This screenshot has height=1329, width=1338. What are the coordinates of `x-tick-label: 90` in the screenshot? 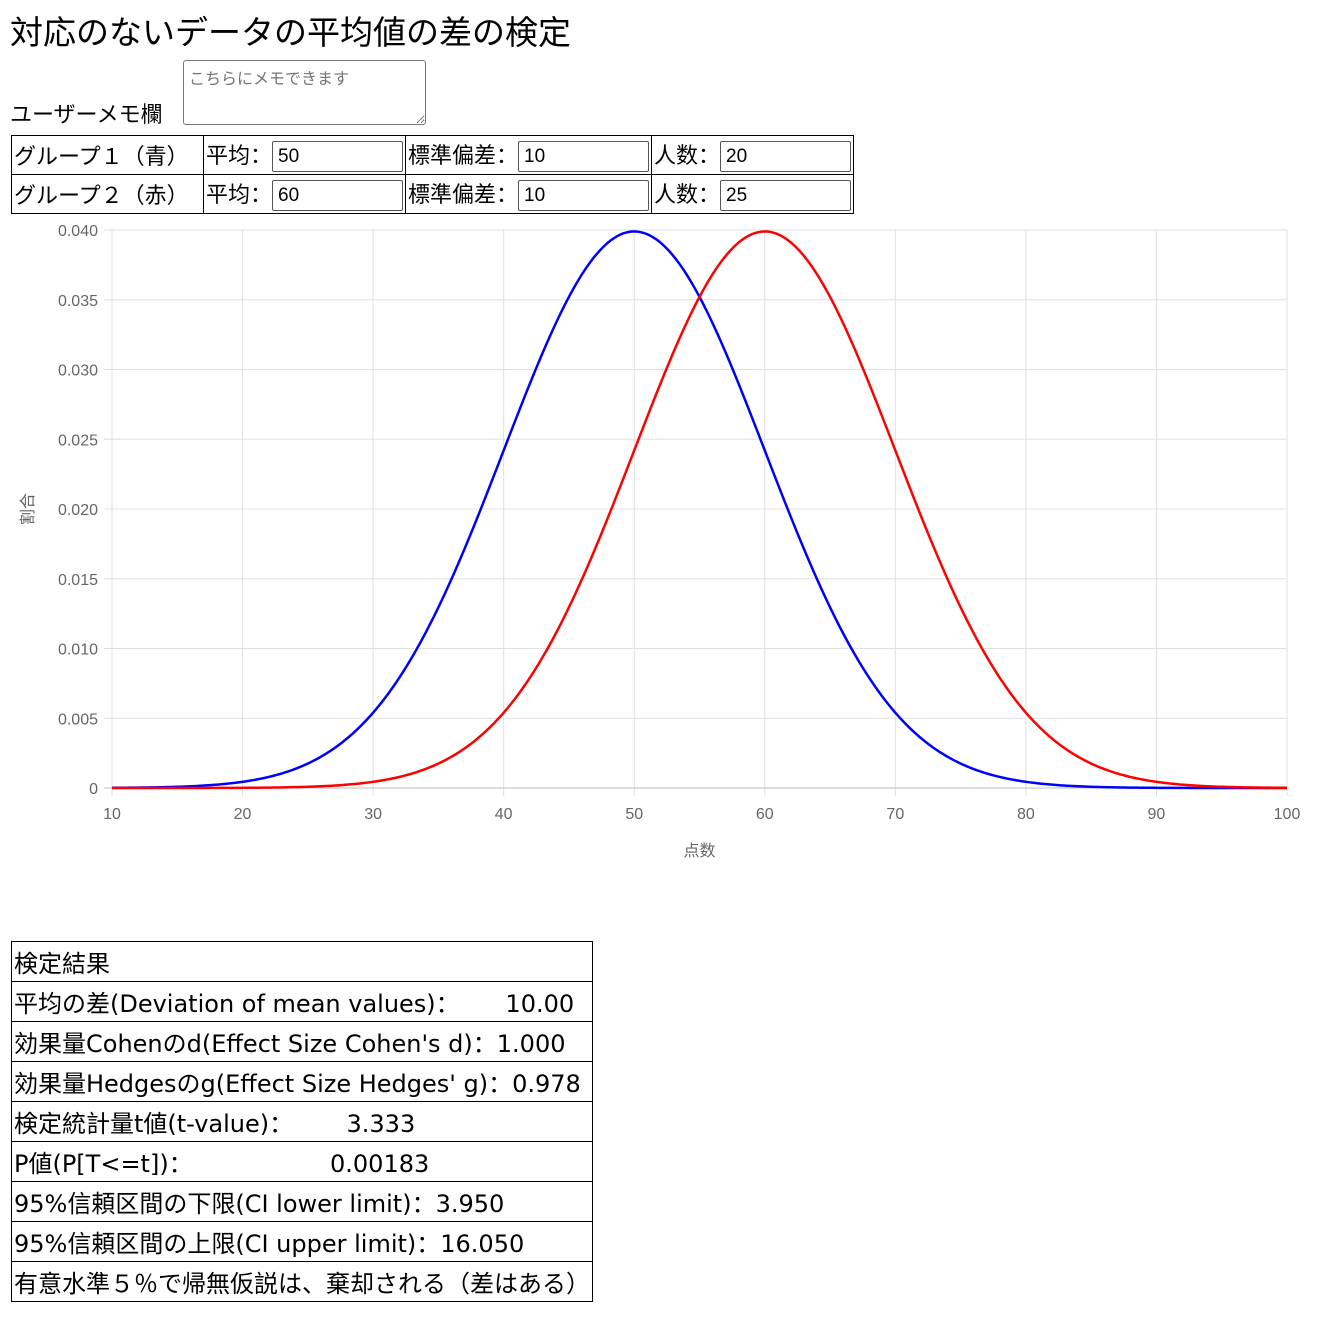 It's located at (1157, 814).